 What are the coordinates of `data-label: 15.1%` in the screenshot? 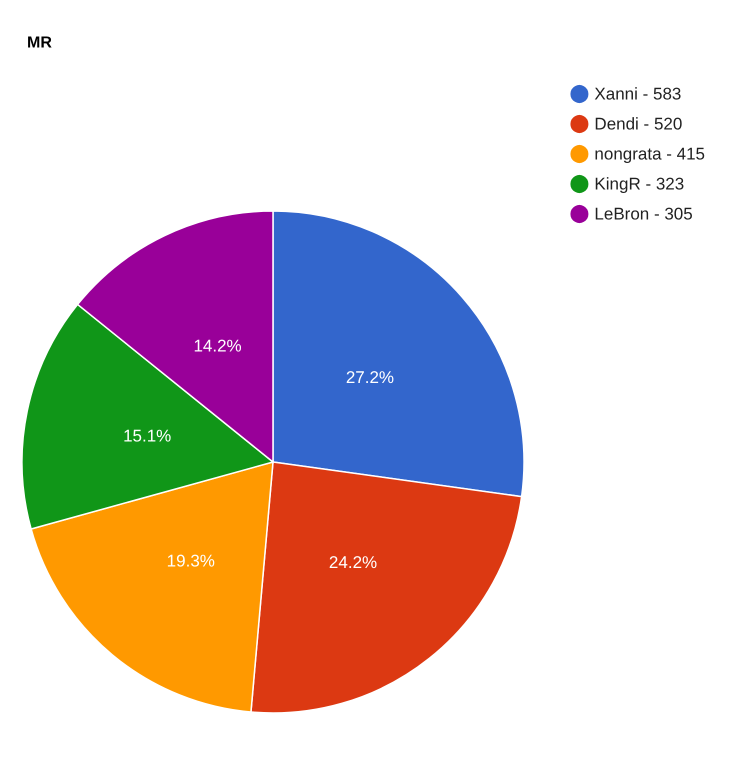 It's located at (147, 436).